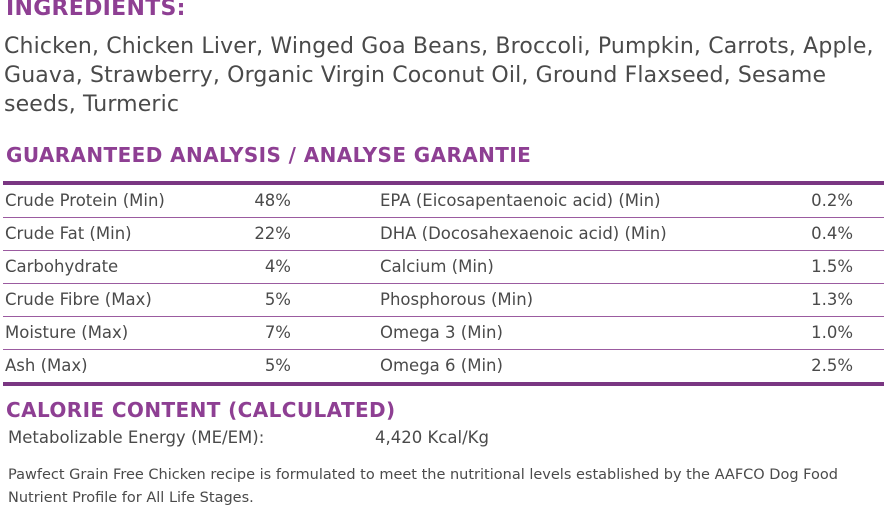 The width and height of the screenshot is (890, 510). What do you see at coordinates (272, 200) in the screenshot?
I see `nutrient-value: 48%` at bounding box center [272, 200].